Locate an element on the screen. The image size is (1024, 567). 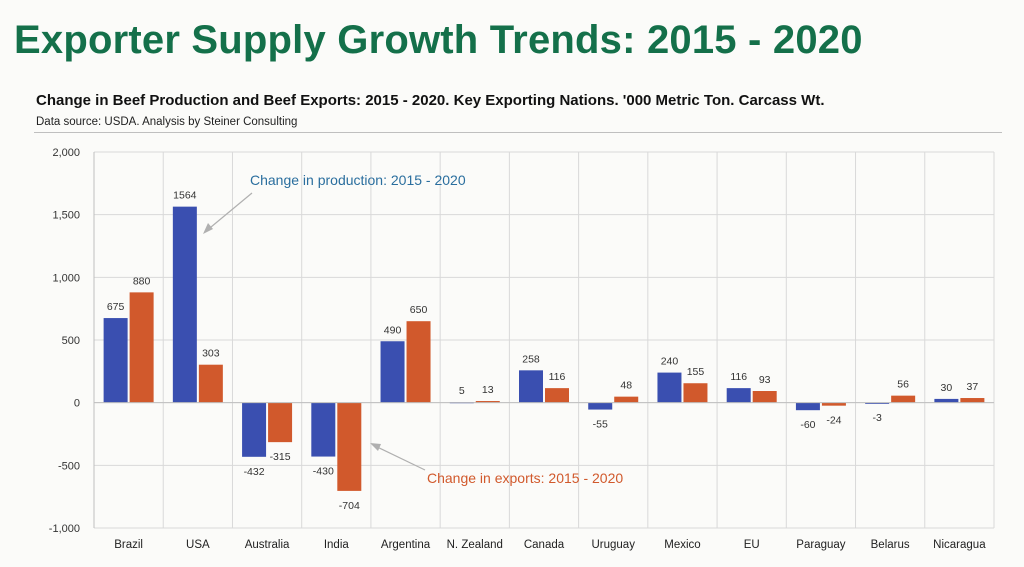
production-value-label: 116 is located at coordinates (738, 377).